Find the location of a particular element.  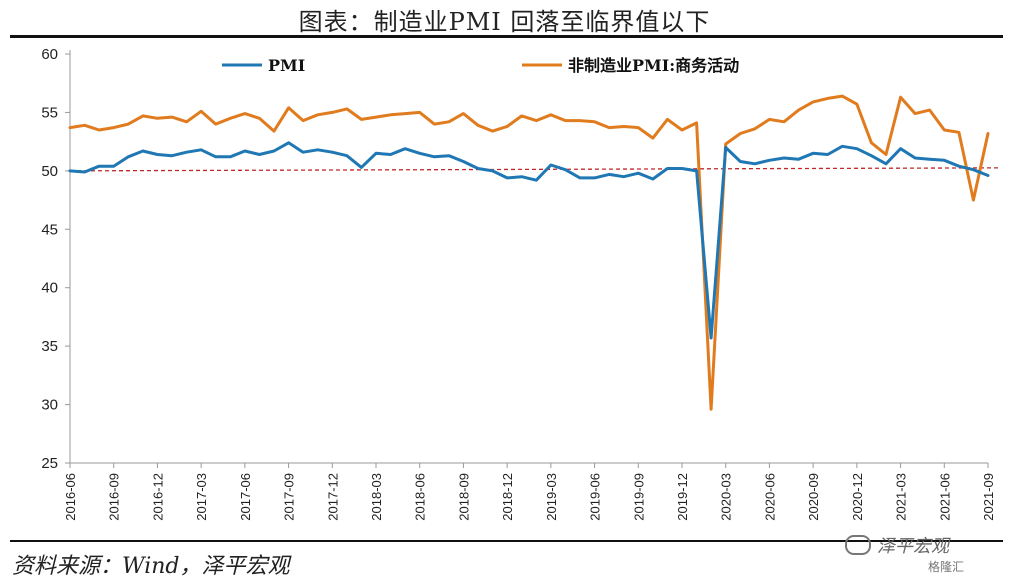

x-tick-label: 2018-03 is located at coordinates (376, 497).